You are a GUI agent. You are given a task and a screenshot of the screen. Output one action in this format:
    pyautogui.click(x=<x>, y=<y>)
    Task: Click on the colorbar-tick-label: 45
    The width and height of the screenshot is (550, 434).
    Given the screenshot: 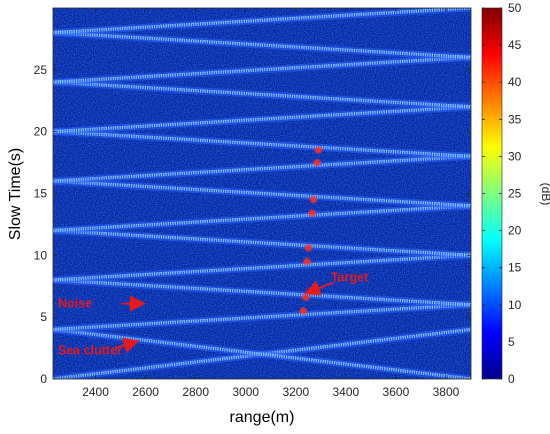 What is the action you would take?
    pyautogui.click(x=515, y=45)
    